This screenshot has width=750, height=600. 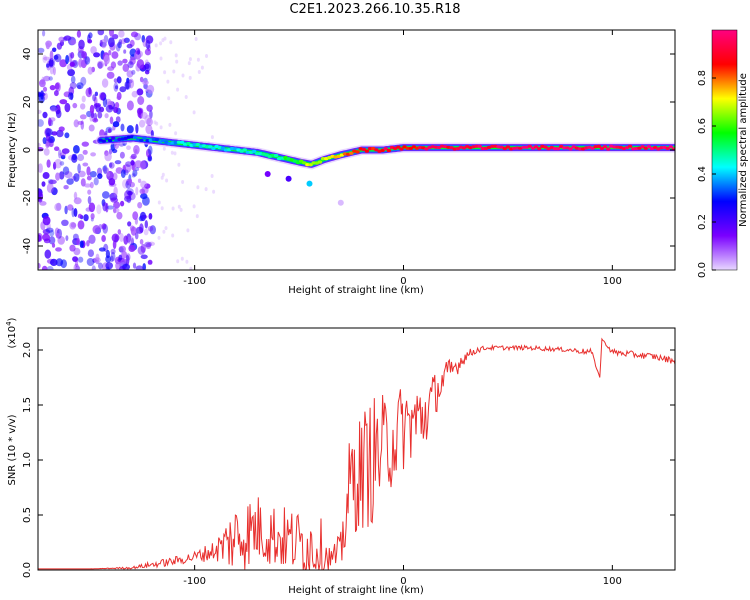 What do you see at coordinates (403, 581) in the screenshot?
I see `x-tick-label: 0` at bounding box center [403, 581].